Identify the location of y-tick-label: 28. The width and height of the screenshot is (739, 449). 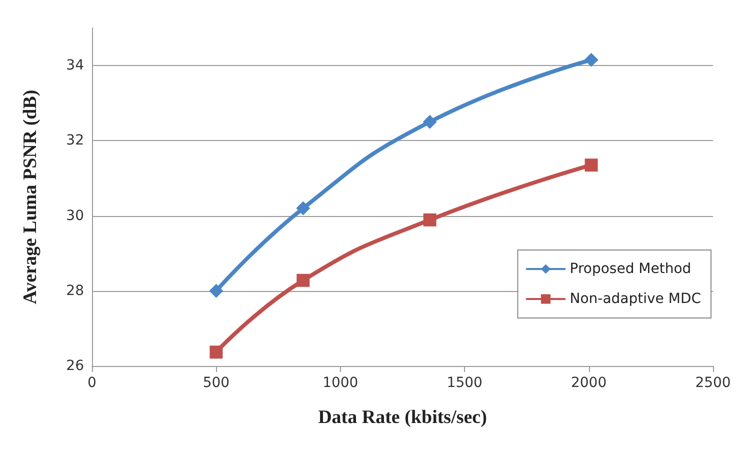
(75, 290).